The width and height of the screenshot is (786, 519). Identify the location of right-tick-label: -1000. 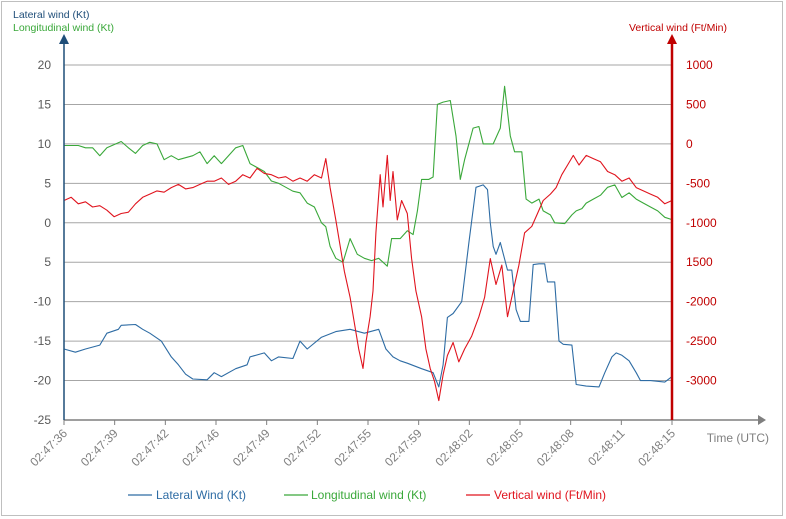
(701, 223).